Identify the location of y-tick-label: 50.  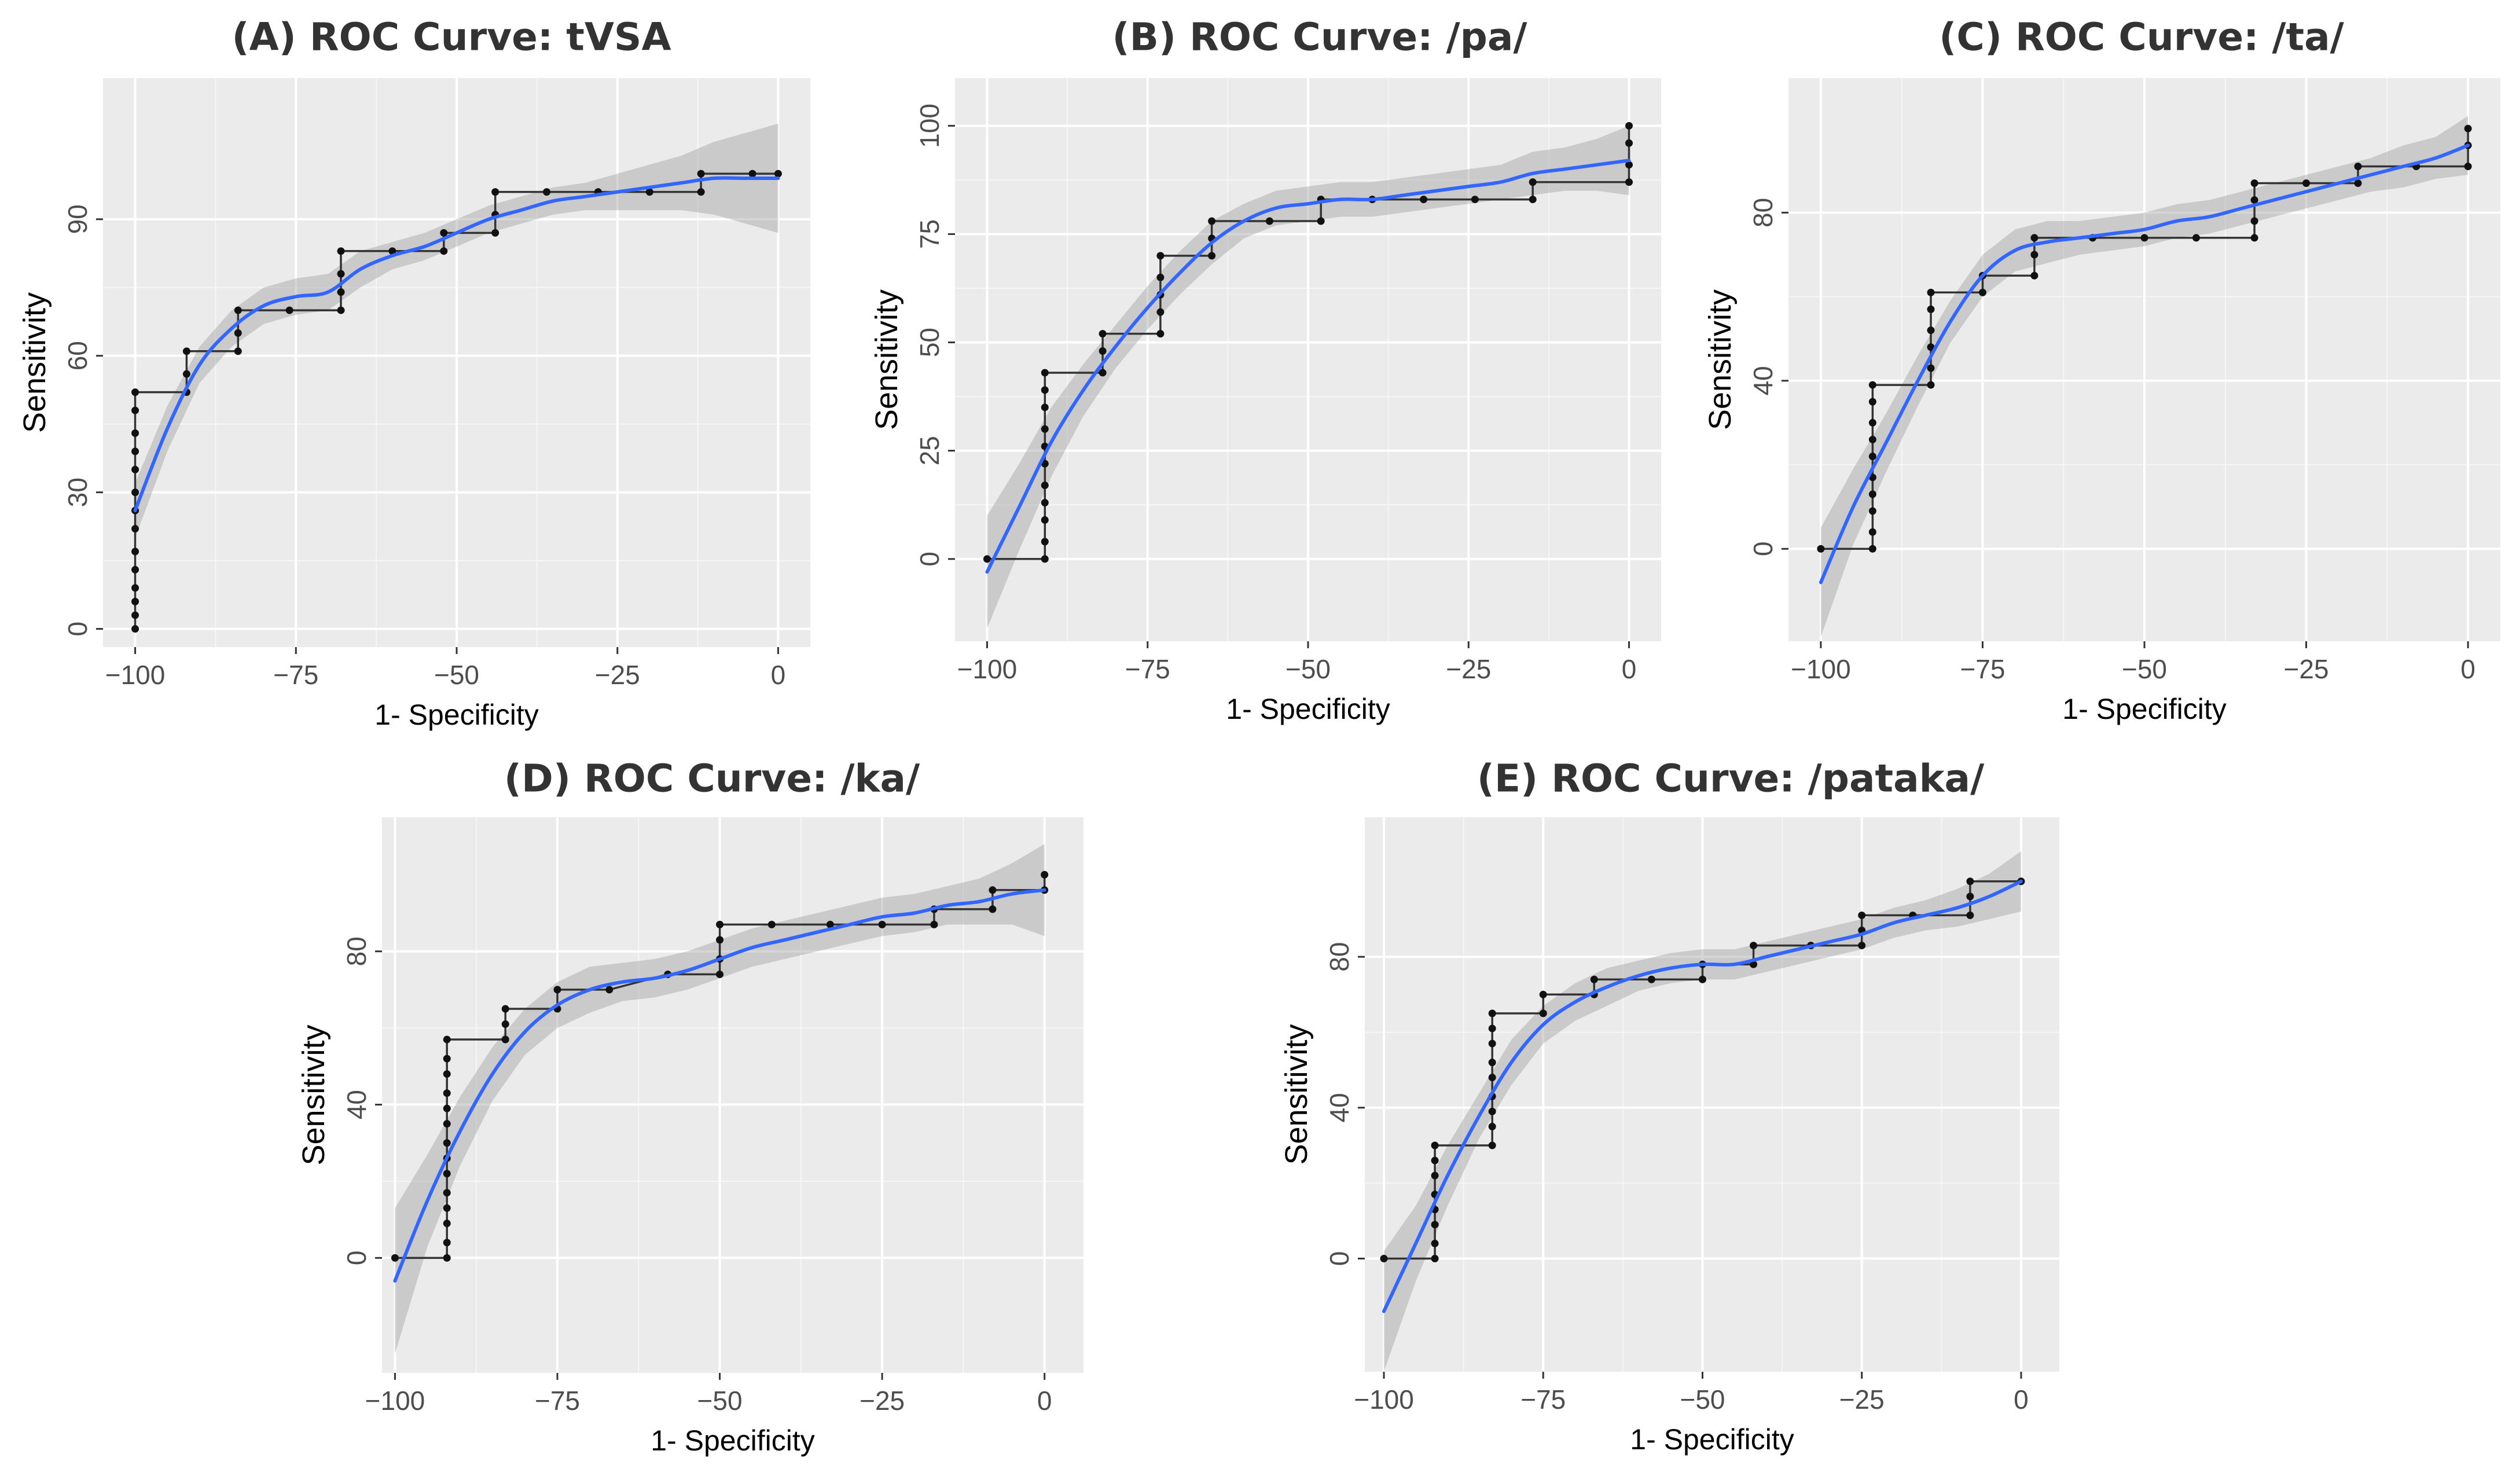
(929, 342).